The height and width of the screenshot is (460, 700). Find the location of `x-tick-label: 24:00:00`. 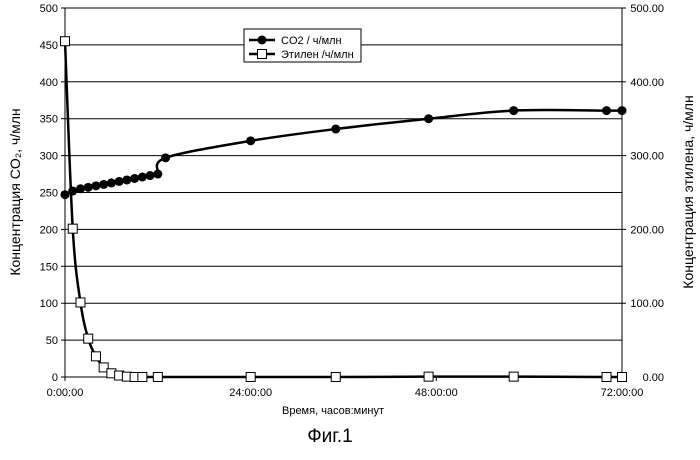

x-tick-label: 24:00:00 is located at coordinates (250, 393).